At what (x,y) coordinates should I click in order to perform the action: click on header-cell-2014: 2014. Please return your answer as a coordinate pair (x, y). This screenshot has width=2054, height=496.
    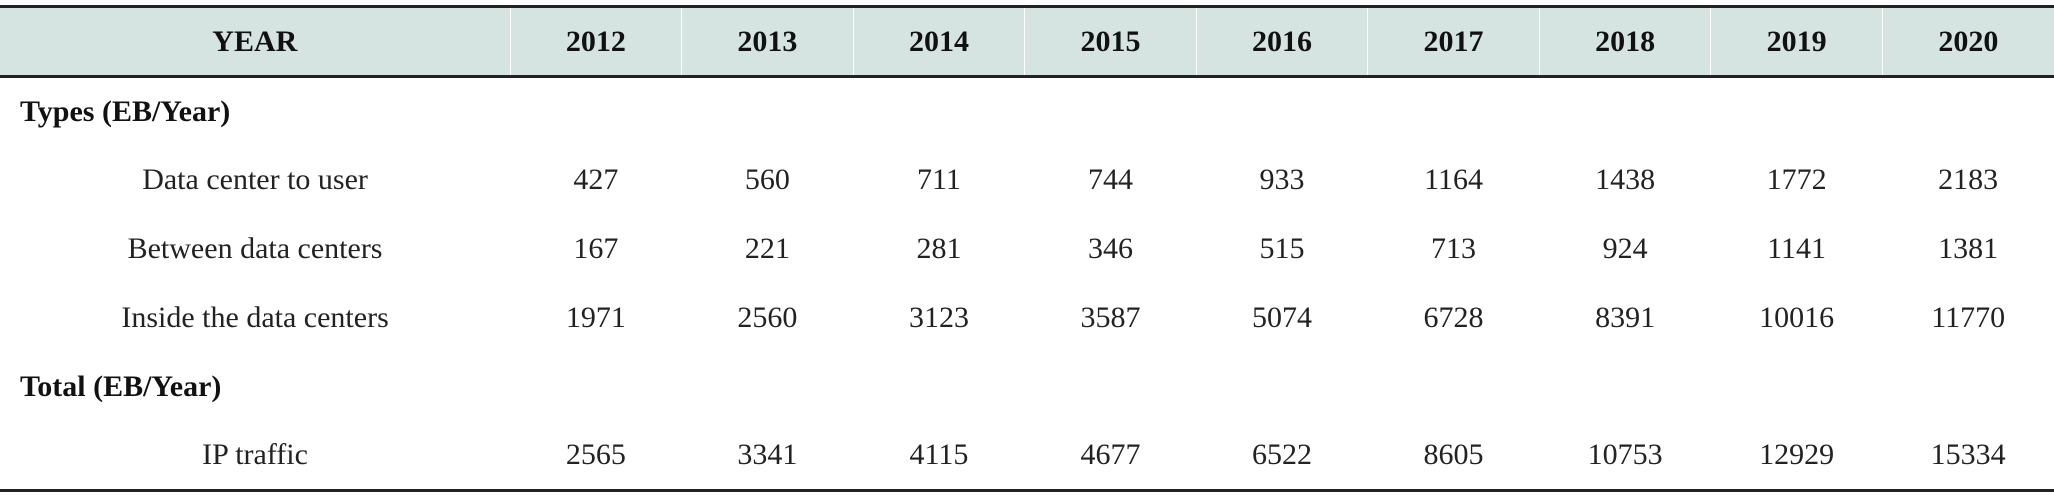
    Looking at the image, I should click on (938, 41).